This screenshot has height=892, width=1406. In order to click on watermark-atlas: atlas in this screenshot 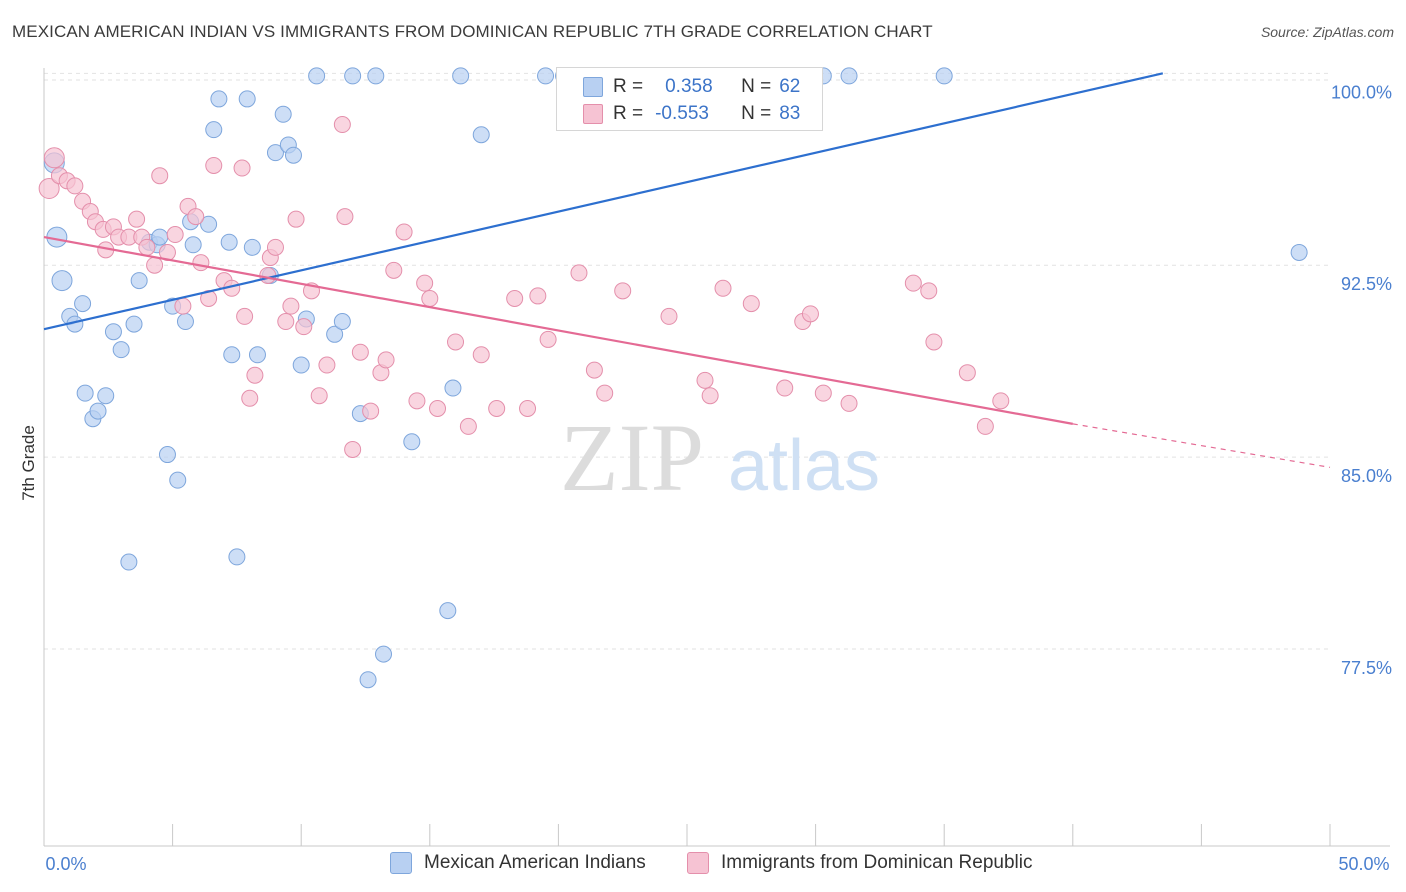, I will do `click(804, 466)`.